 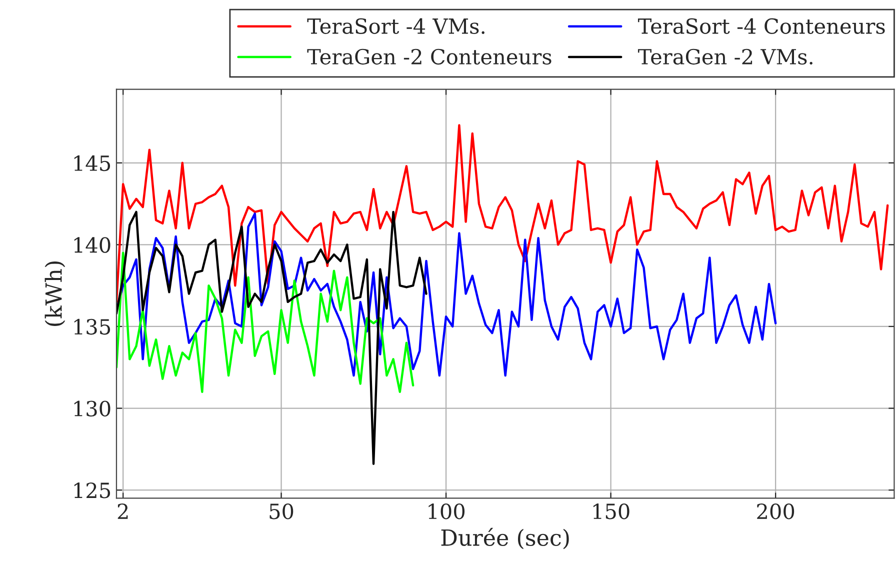 I want to click on y-axis-title: (kWh), so click(x=55, y=294).